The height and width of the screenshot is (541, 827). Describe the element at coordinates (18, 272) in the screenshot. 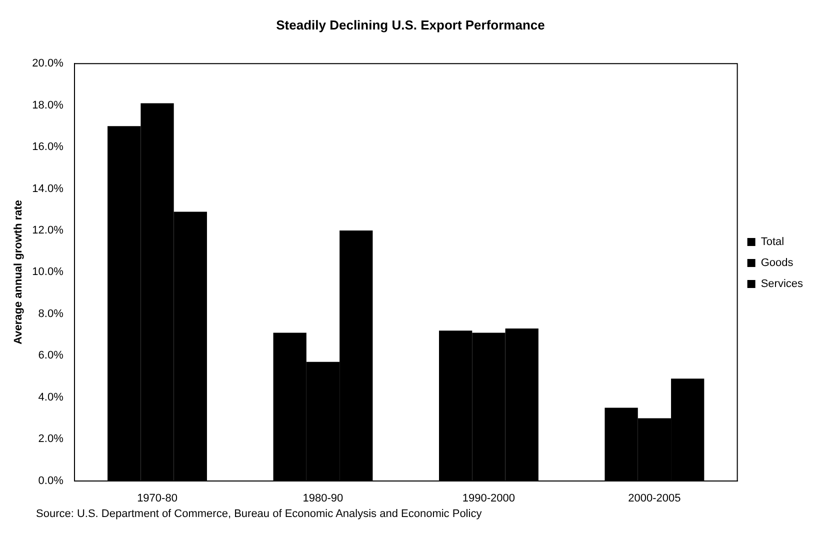

I see `y-axis-title: Average annual growth rate` at that location.